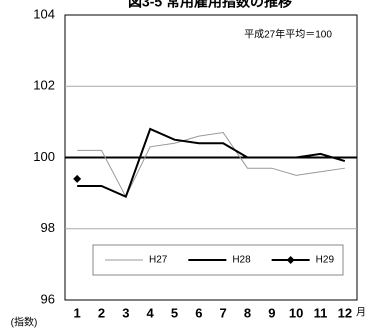 The height and width of the screenshot is (331, 365). What do you see at coordinates (44, 85) in the screenshot?
I see `y-tick-label: 102` at bounding box center [44, 85].